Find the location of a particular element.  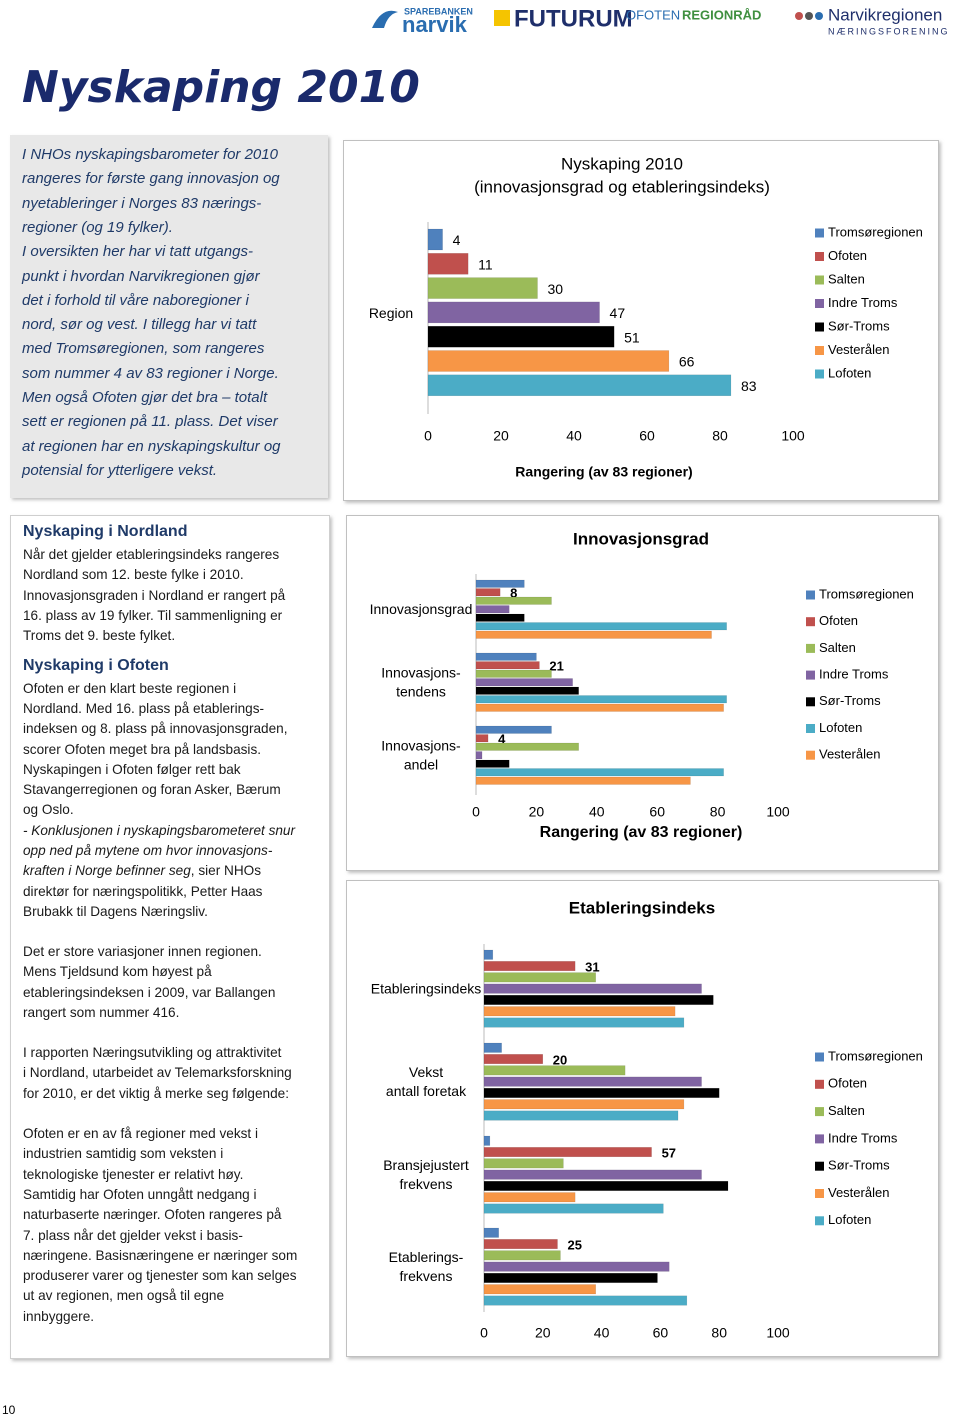

text-line: potensial for ytterligere vekst. is located at coordinates (120, 470).